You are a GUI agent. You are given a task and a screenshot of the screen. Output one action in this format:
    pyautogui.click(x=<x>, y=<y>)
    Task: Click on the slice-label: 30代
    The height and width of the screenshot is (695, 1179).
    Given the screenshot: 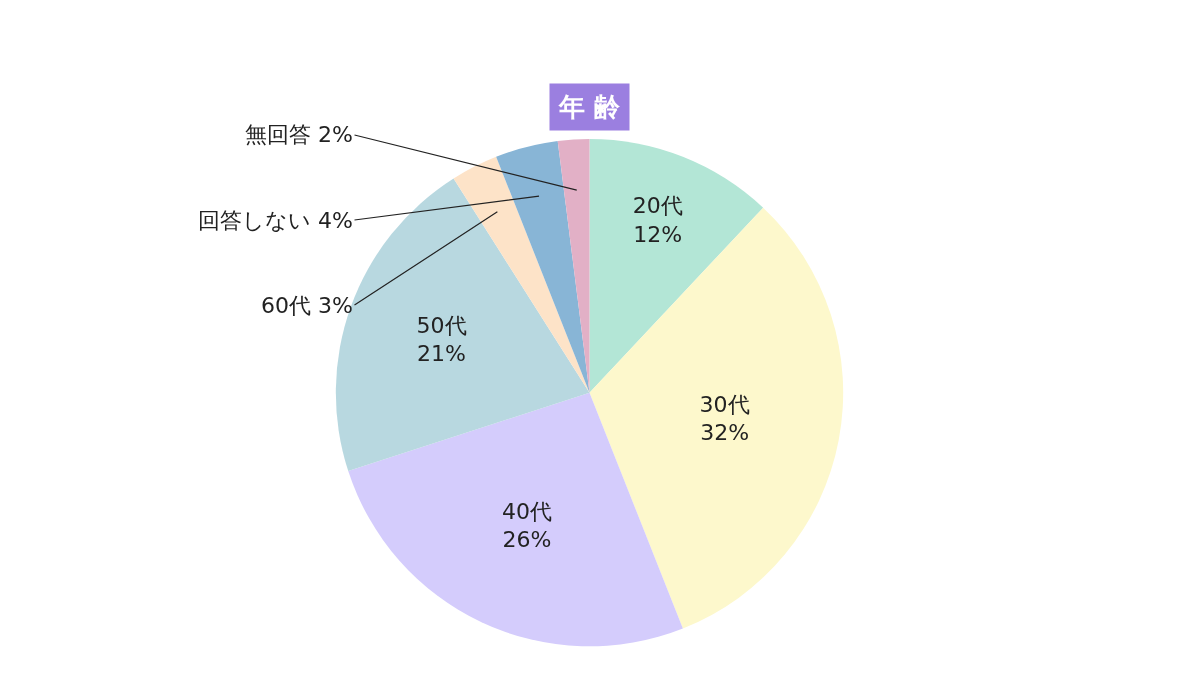 What is the action you would take?
    pyautogui.click(x=724, y=404)
    